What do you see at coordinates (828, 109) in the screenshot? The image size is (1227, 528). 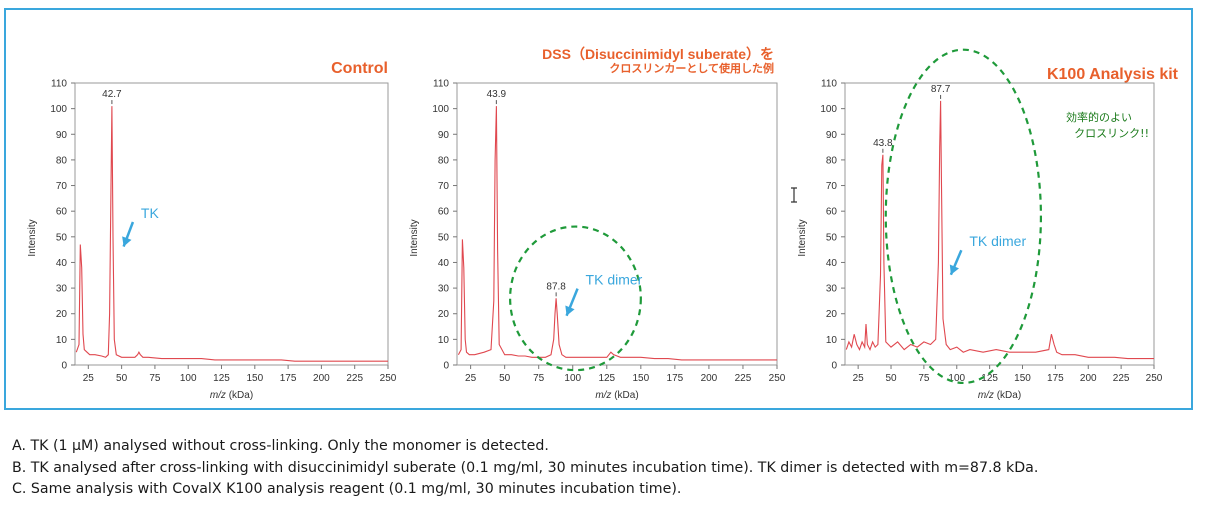 I see `panel3-ytick-label: 100` at bounding box center [828, 109].